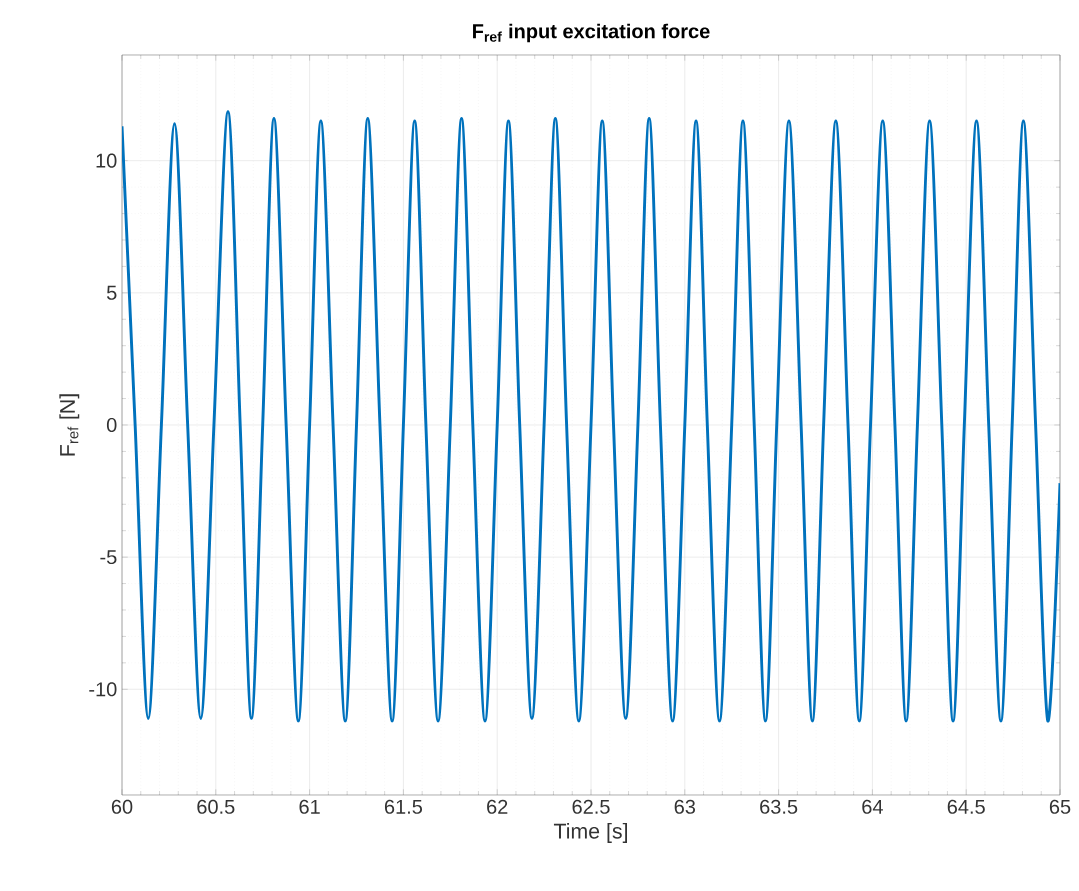 This screenshot has width=1079, height=891. Describe the element at coordinates (591, 806) in the screenshot. I see `x-tick-label: 62.5` at that location.